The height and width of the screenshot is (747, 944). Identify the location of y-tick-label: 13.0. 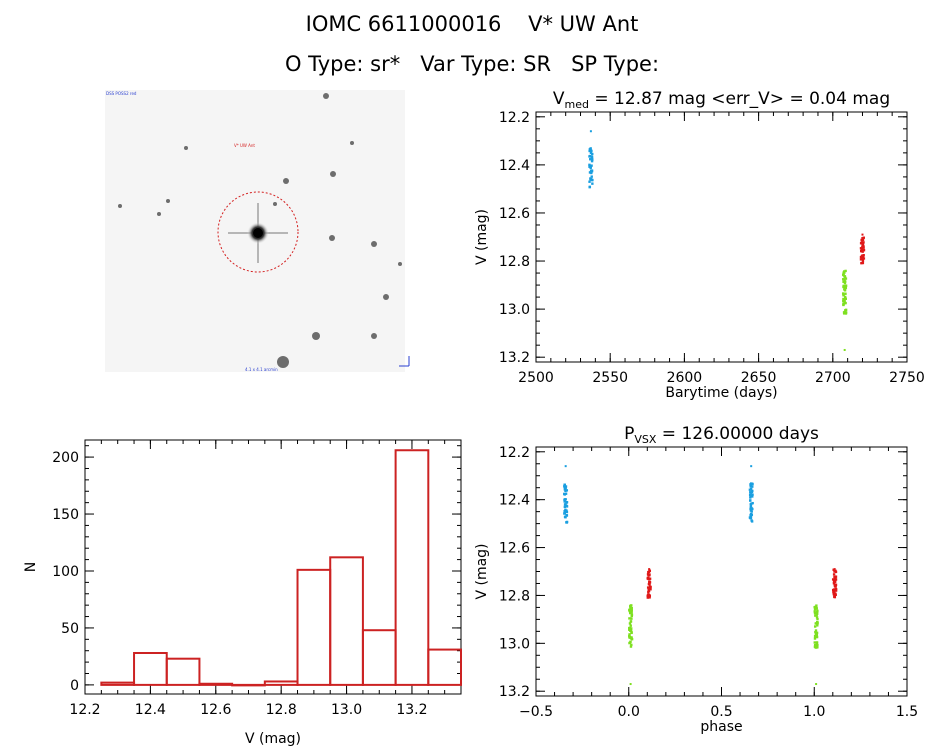
(514, 310).